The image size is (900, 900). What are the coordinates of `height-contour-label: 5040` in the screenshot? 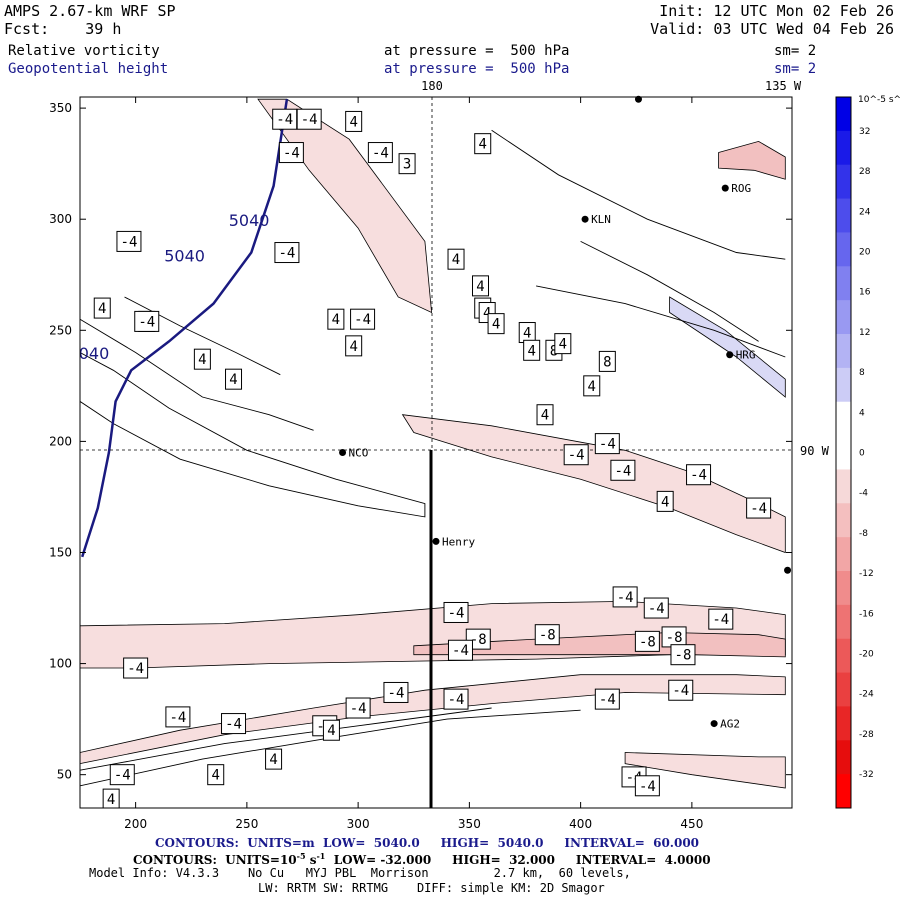 It's located at (89, 353).